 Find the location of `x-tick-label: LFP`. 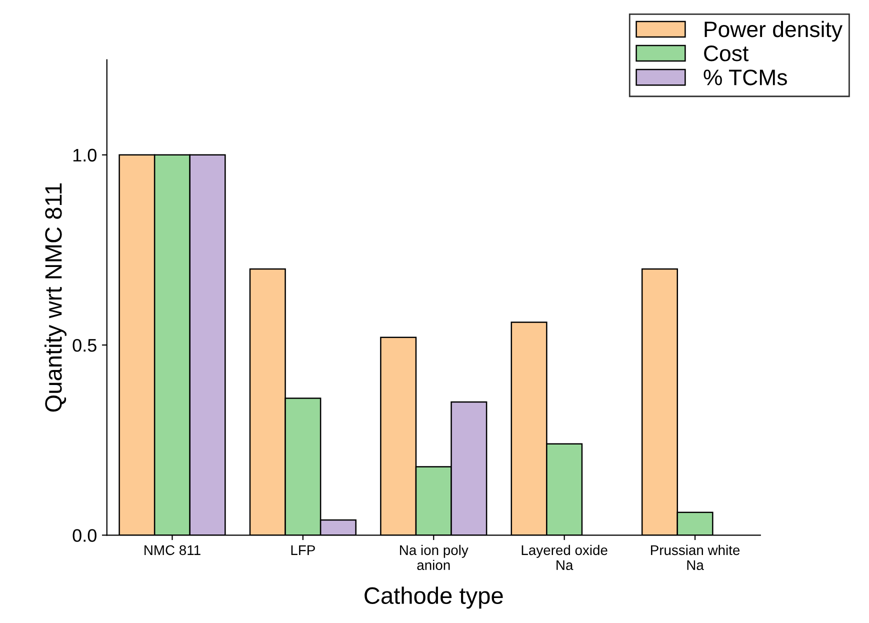

x-tick-label: LFP is located at coordinates (303, 550).